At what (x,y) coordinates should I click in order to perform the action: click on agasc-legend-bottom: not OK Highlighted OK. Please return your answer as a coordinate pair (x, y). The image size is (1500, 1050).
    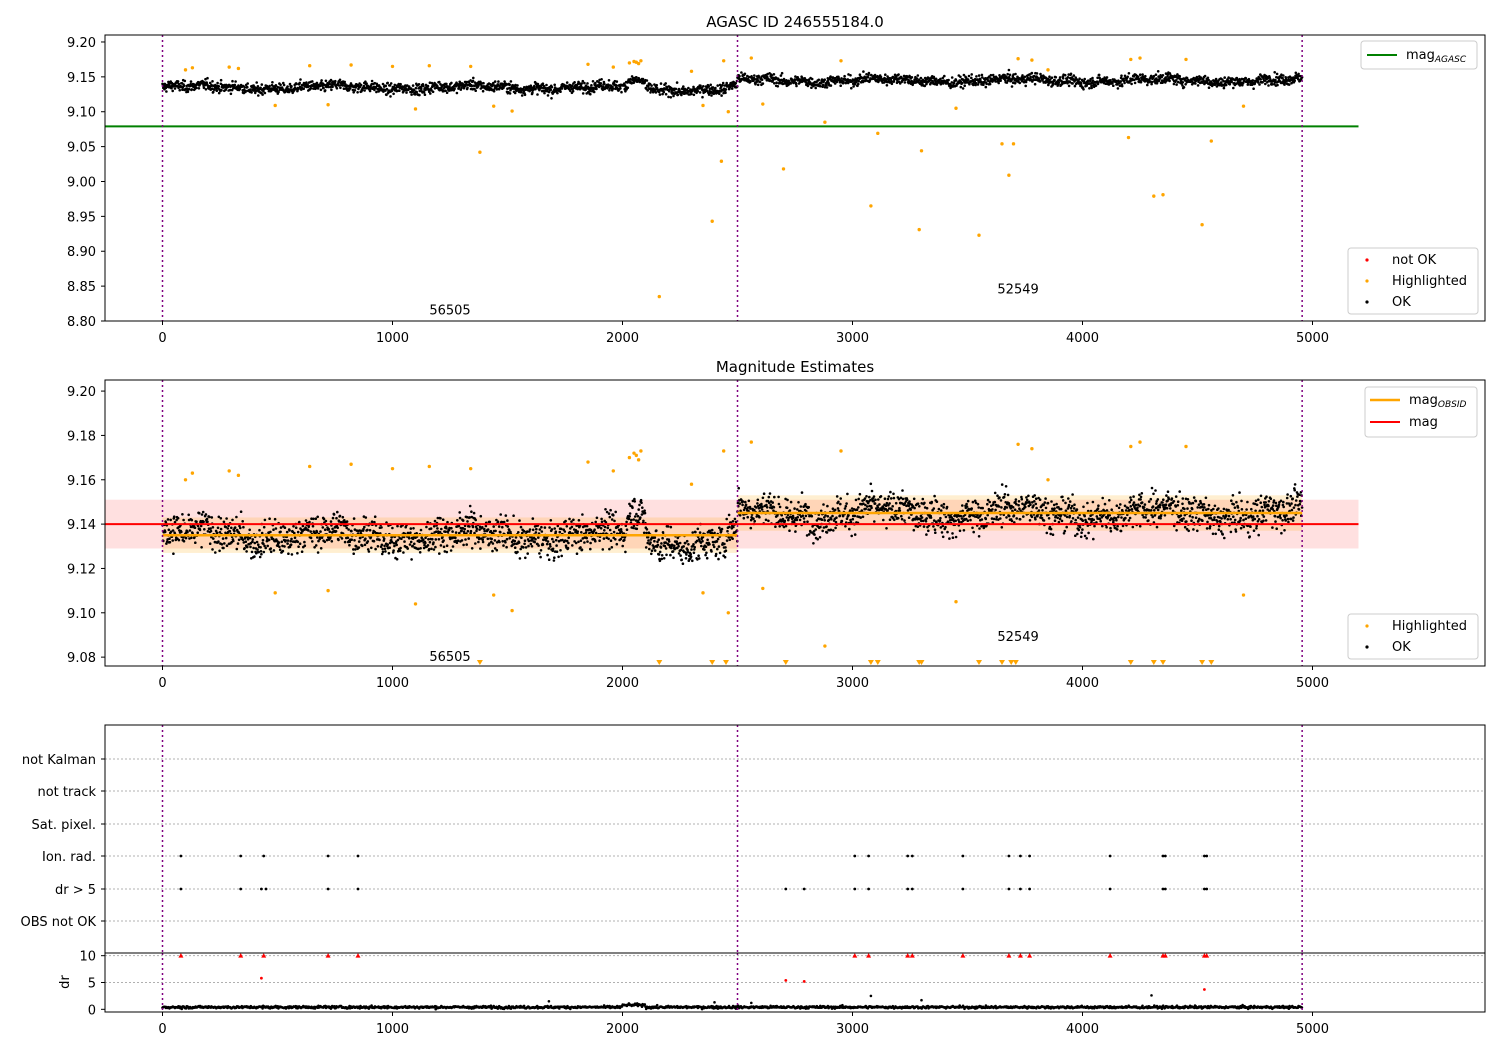
    Looking at the image, I should click on (1413, 281).